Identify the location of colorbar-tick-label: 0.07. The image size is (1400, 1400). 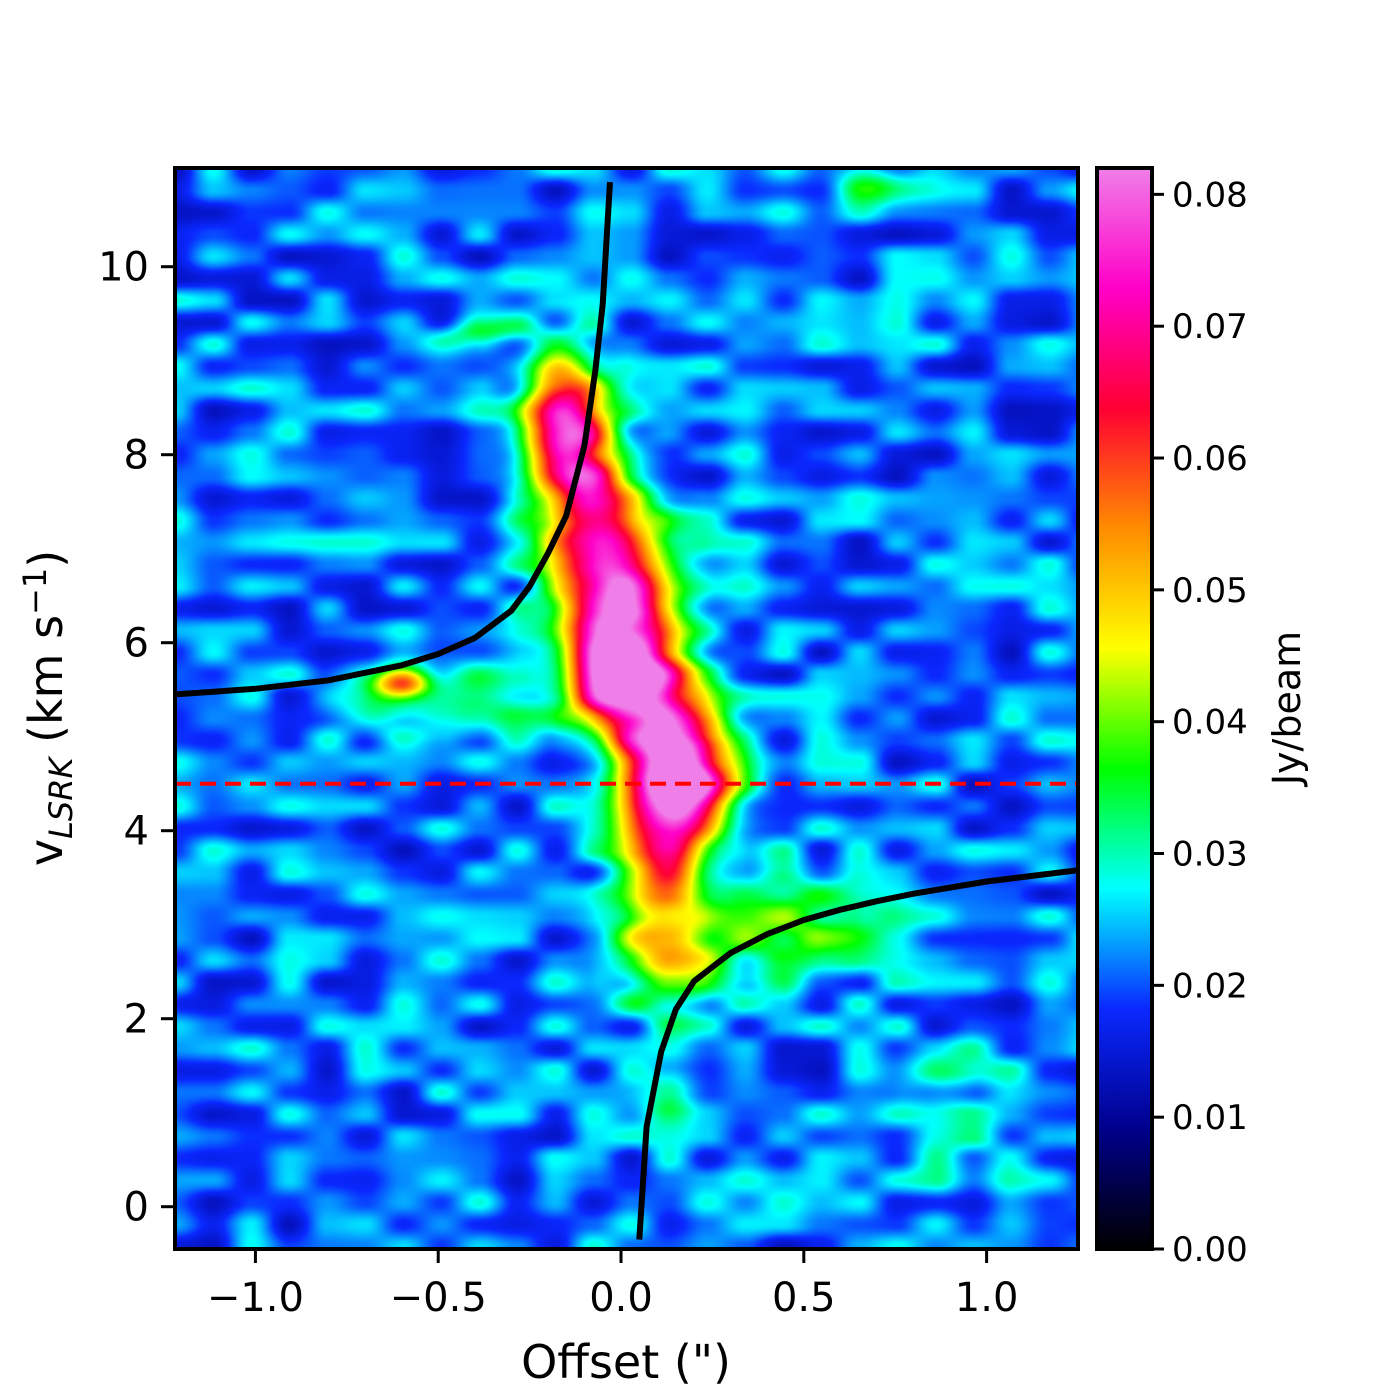
(1210, 327).